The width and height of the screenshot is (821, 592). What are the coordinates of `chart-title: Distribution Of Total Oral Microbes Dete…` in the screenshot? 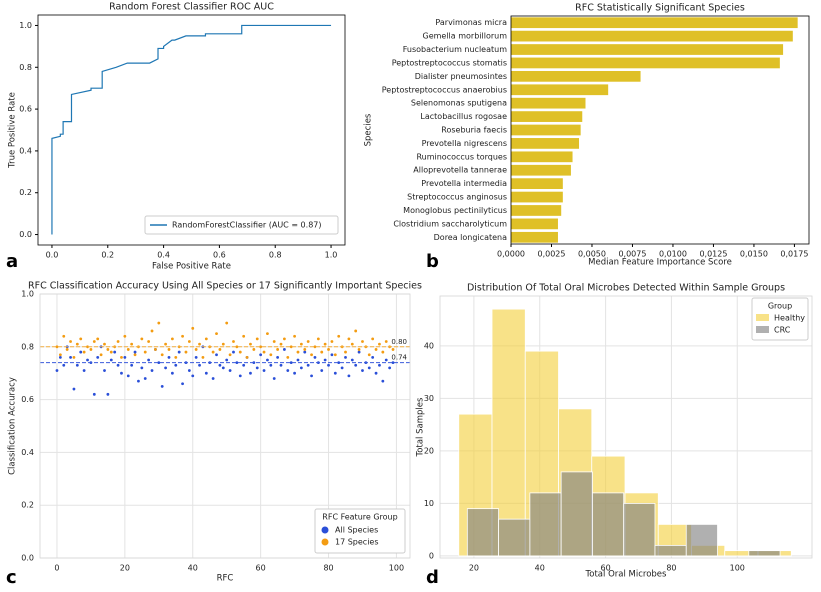 It's located at (626, 288).